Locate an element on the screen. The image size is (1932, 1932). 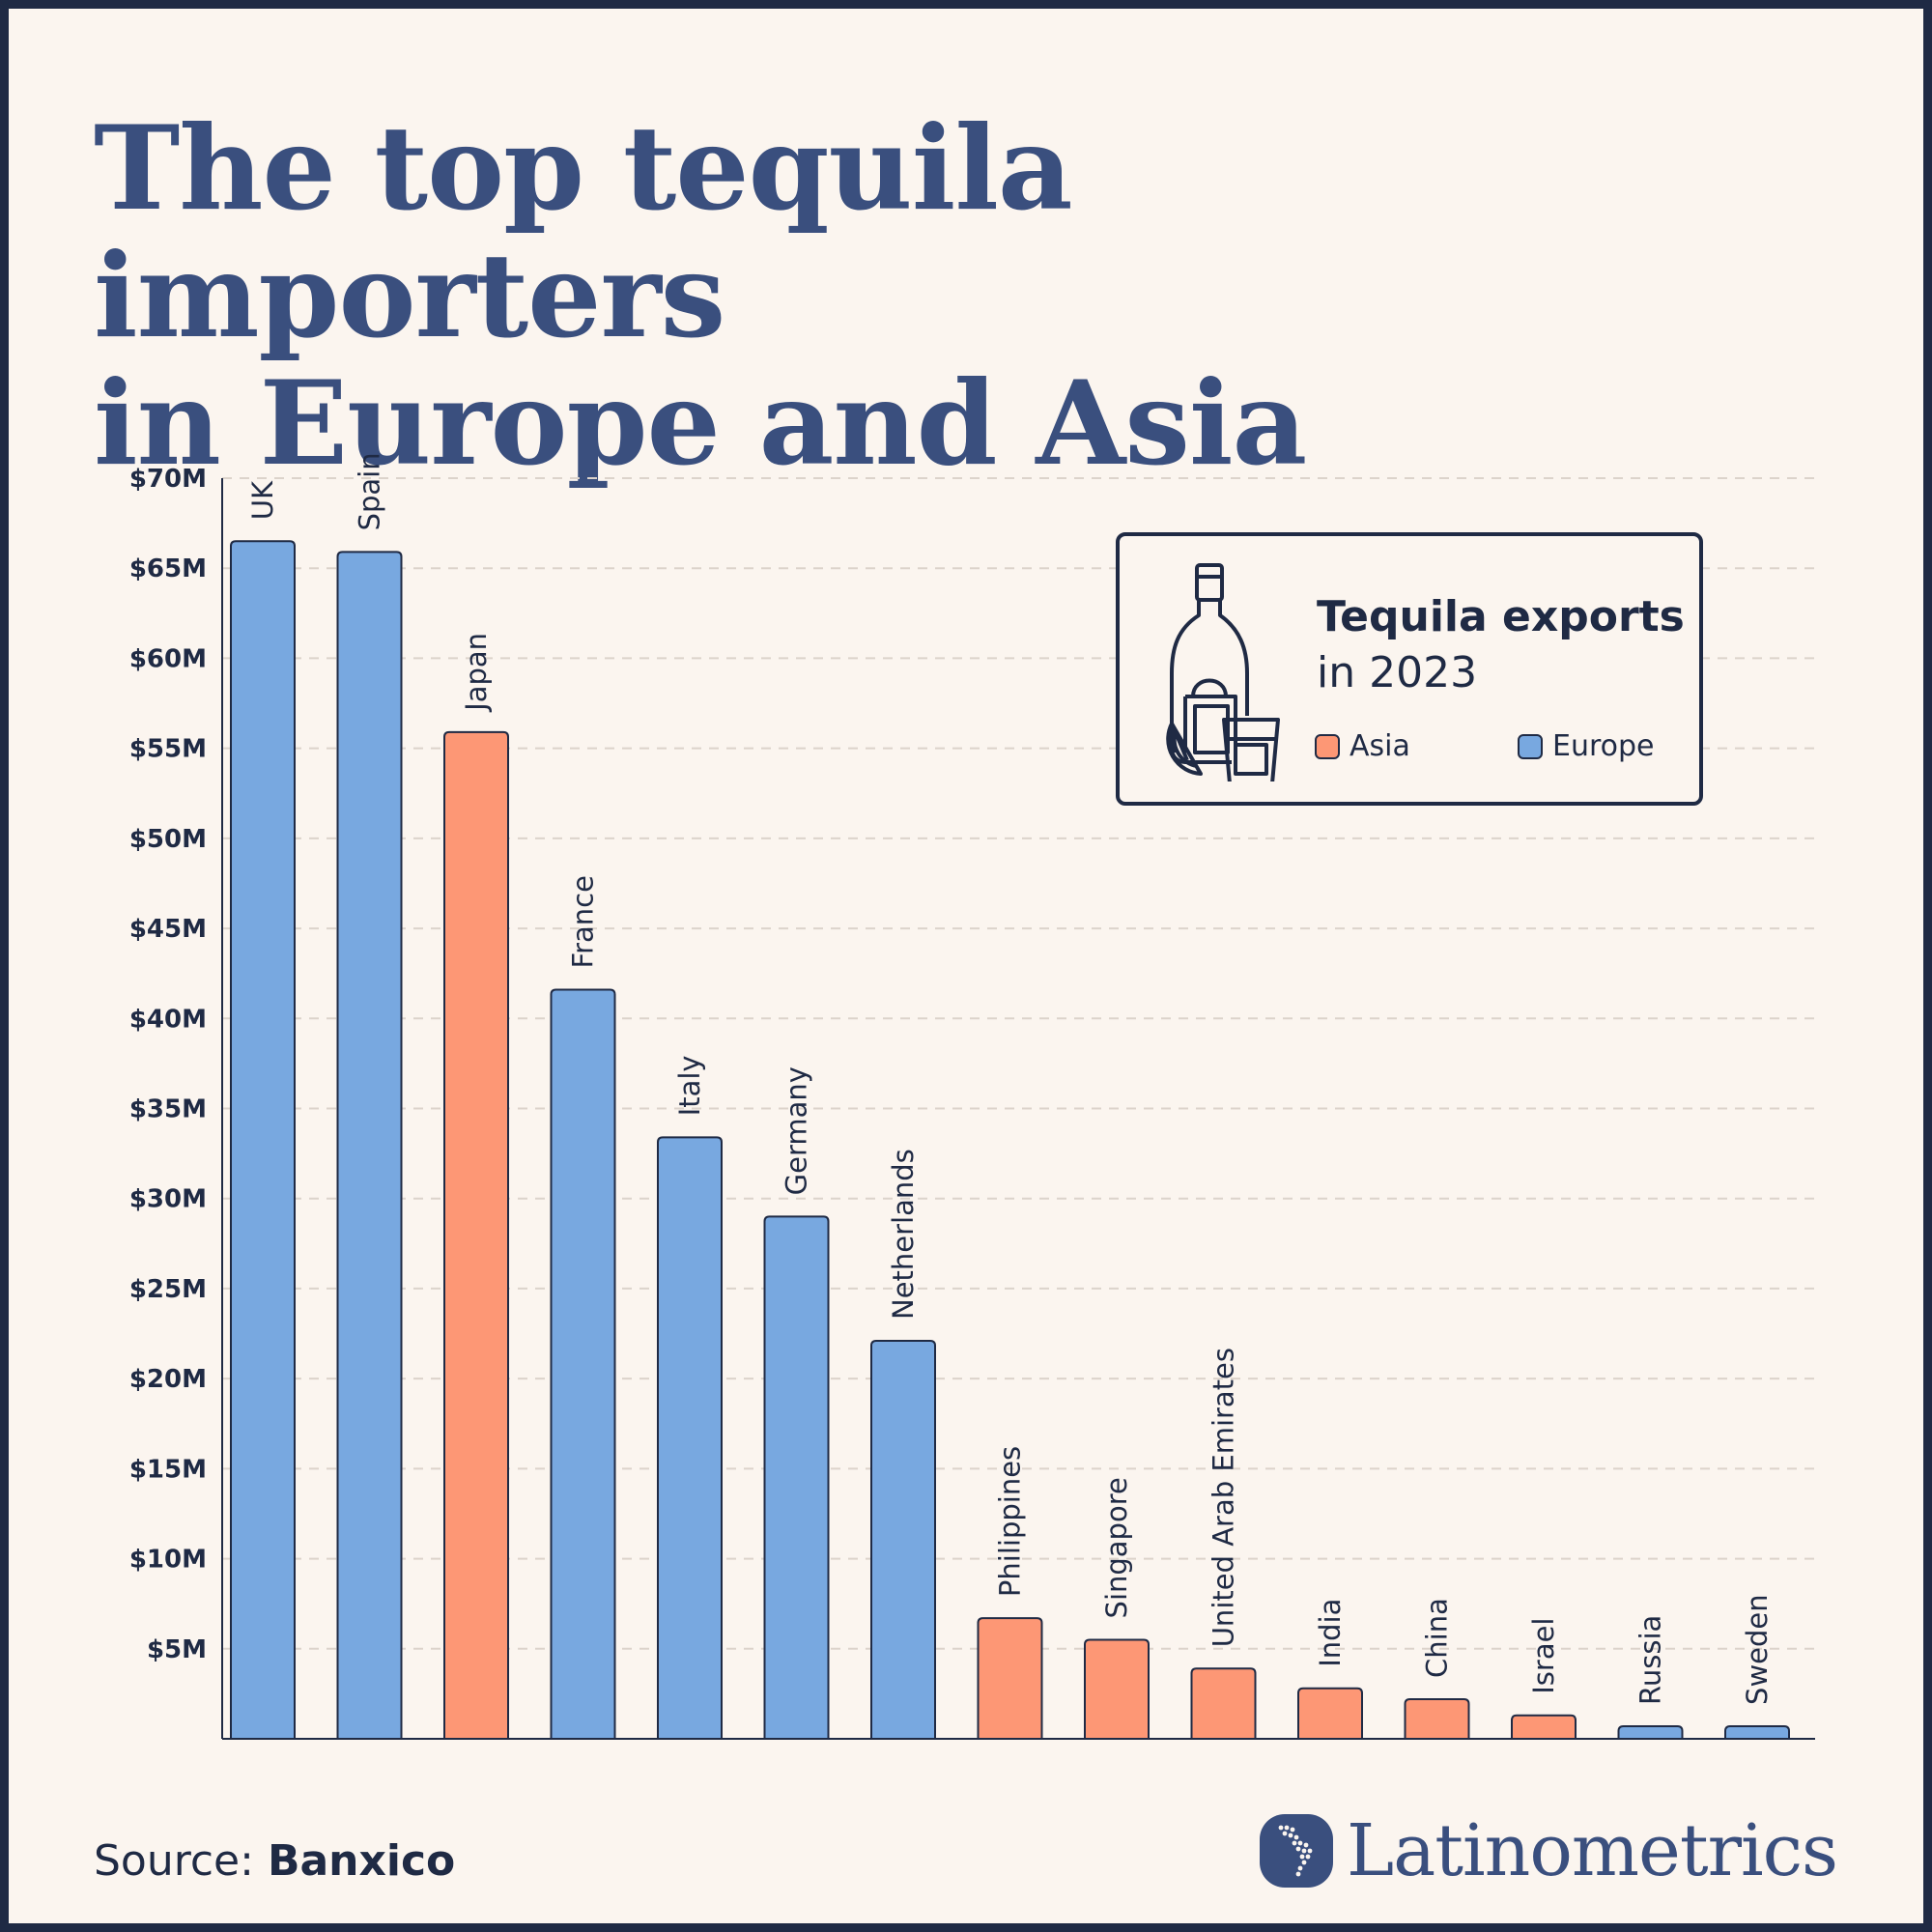
bar-italy is located at coordinates (690, 1437).